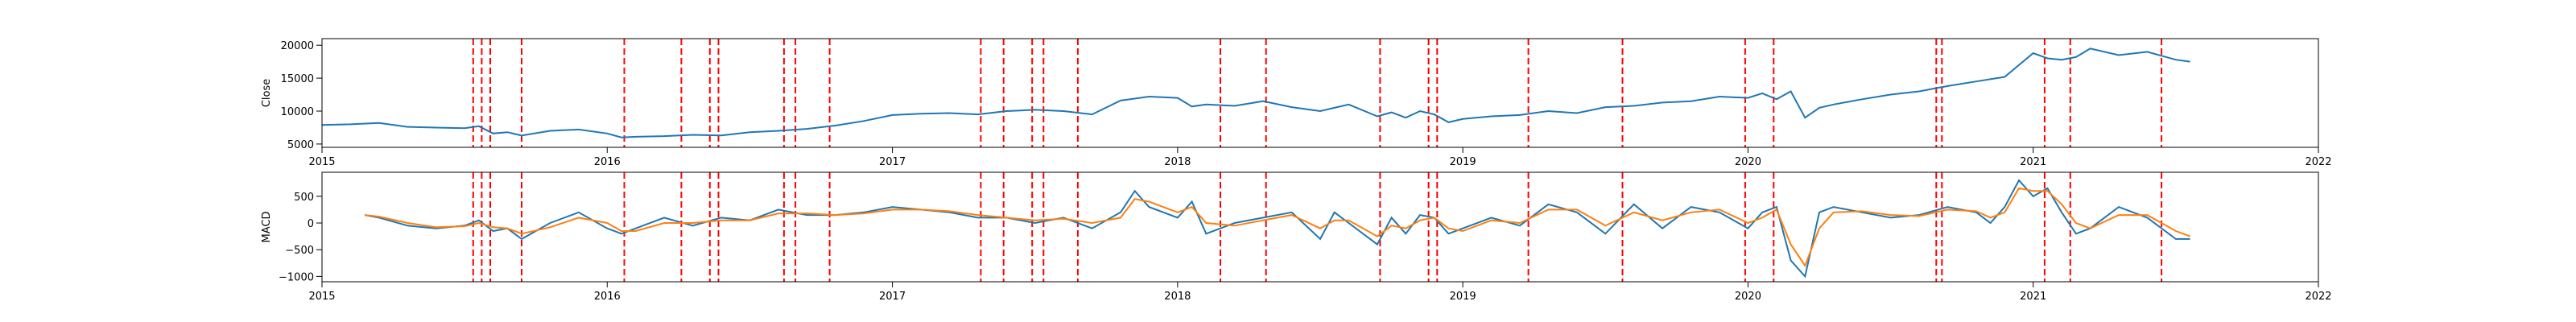 The image size is (2576, 322). What do you see at coordinates (301, 95) in the screenshot?
I see `close-y-axis: 5000 10000 15000 20000` at bounding box center [301, 95].